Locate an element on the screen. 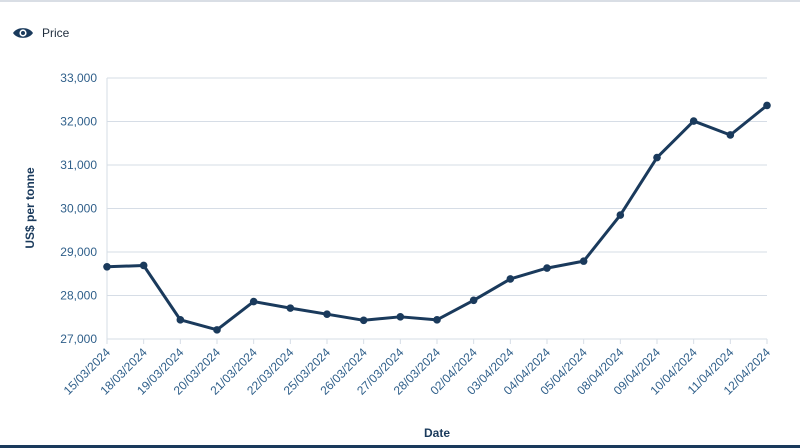 This screenshot has height=448, width=800. legend-label: Price is located at coordinates (56, 33).